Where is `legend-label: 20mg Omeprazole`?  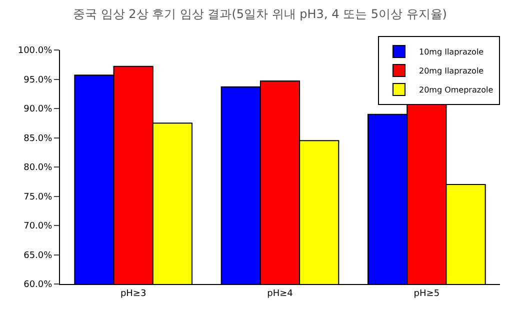
legend-label: 20mg Omeprazole is located at coordinates (456, 90).